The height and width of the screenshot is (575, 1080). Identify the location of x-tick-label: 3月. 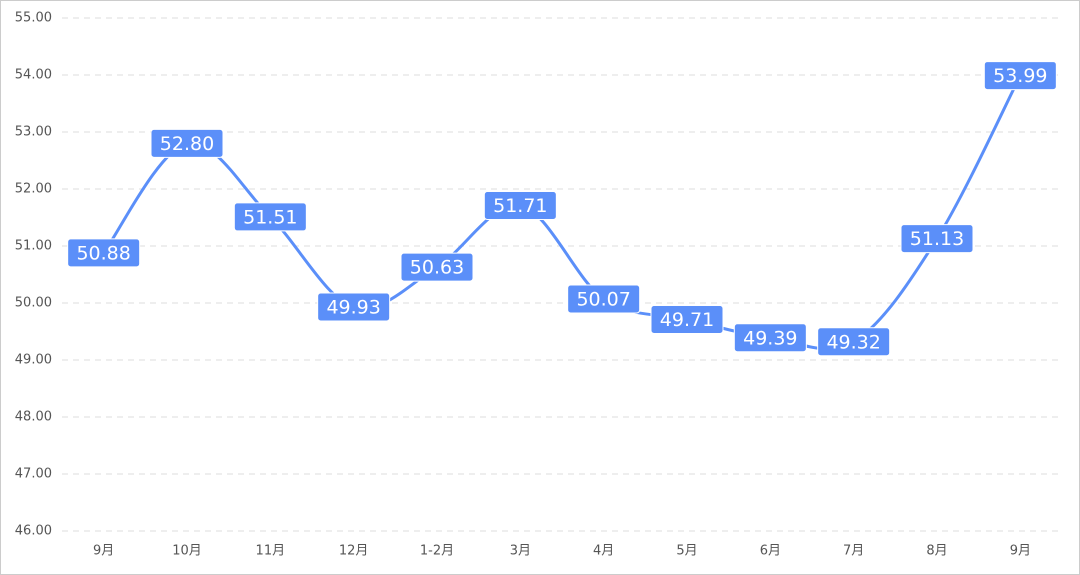
(520, 551).